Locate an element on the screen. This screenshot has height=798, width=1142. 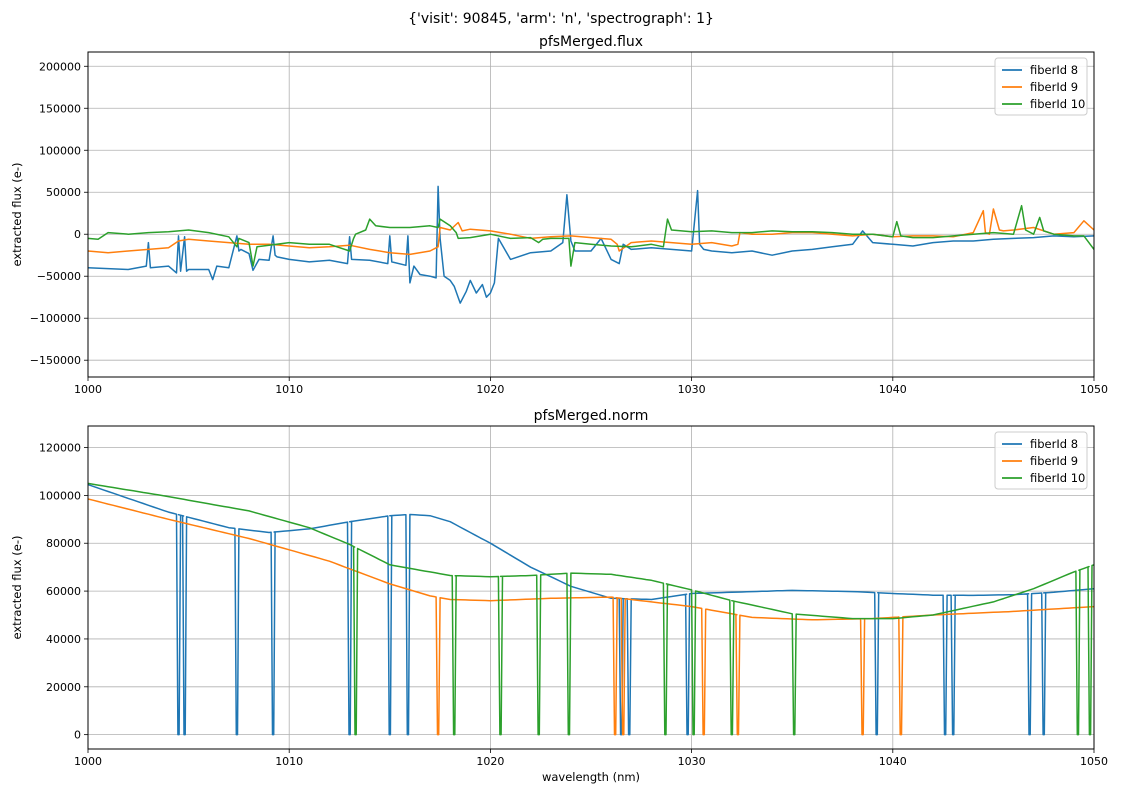
flux-xtick-label: 1010 is located at coordinates (289, 389).